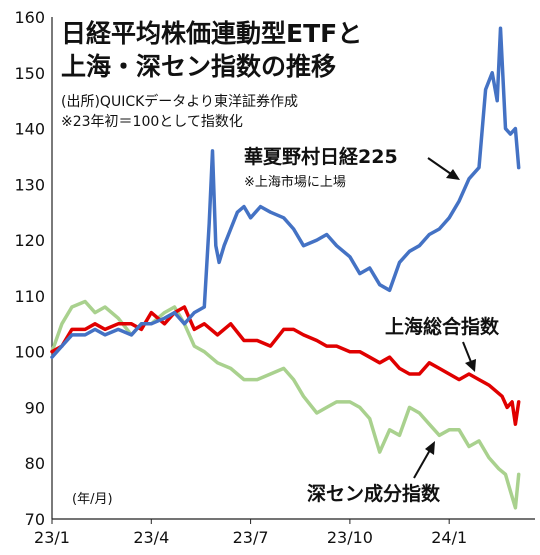 The width and height of the screenshot is (540, 555). I want to click on x-axis-ticks: 23/1 23/4 23/7 23/10 24/1, so click(250, 533).